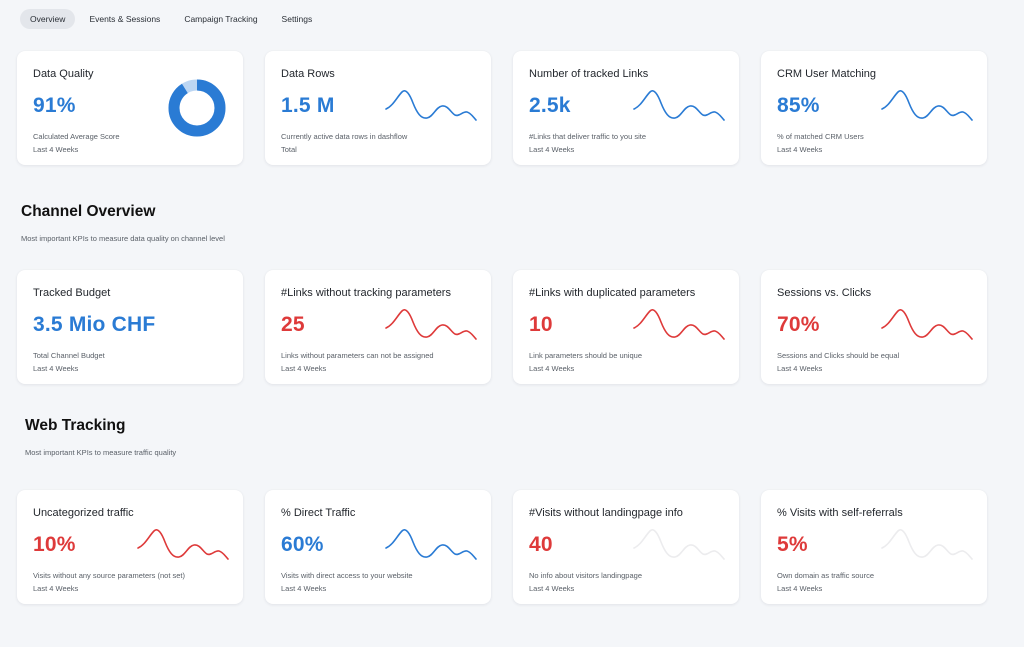  Describe the element at coordinates (366, 293) in the screenshot. I see `kpi-title: #Links without tracking parameters` at that location.